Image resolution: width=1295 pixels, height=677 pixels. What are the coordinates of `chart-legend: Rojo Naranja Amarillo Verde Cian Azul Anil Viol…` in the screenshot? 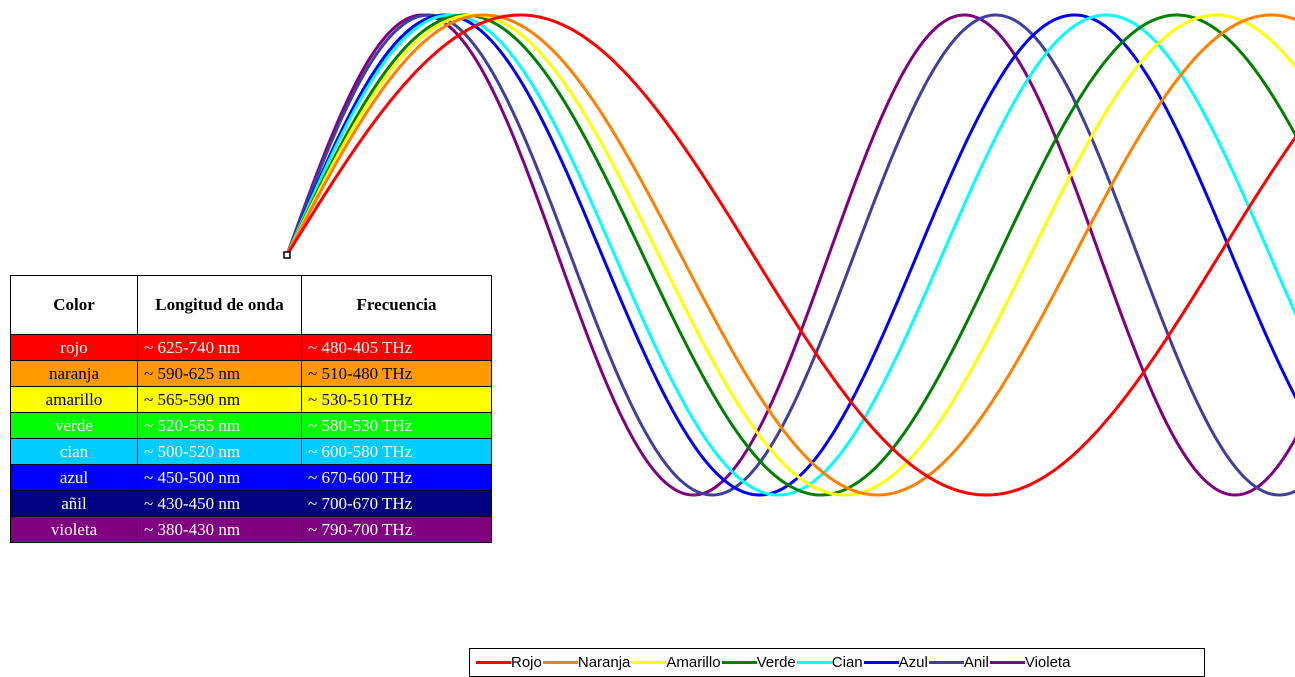 It's located at (837, 662).